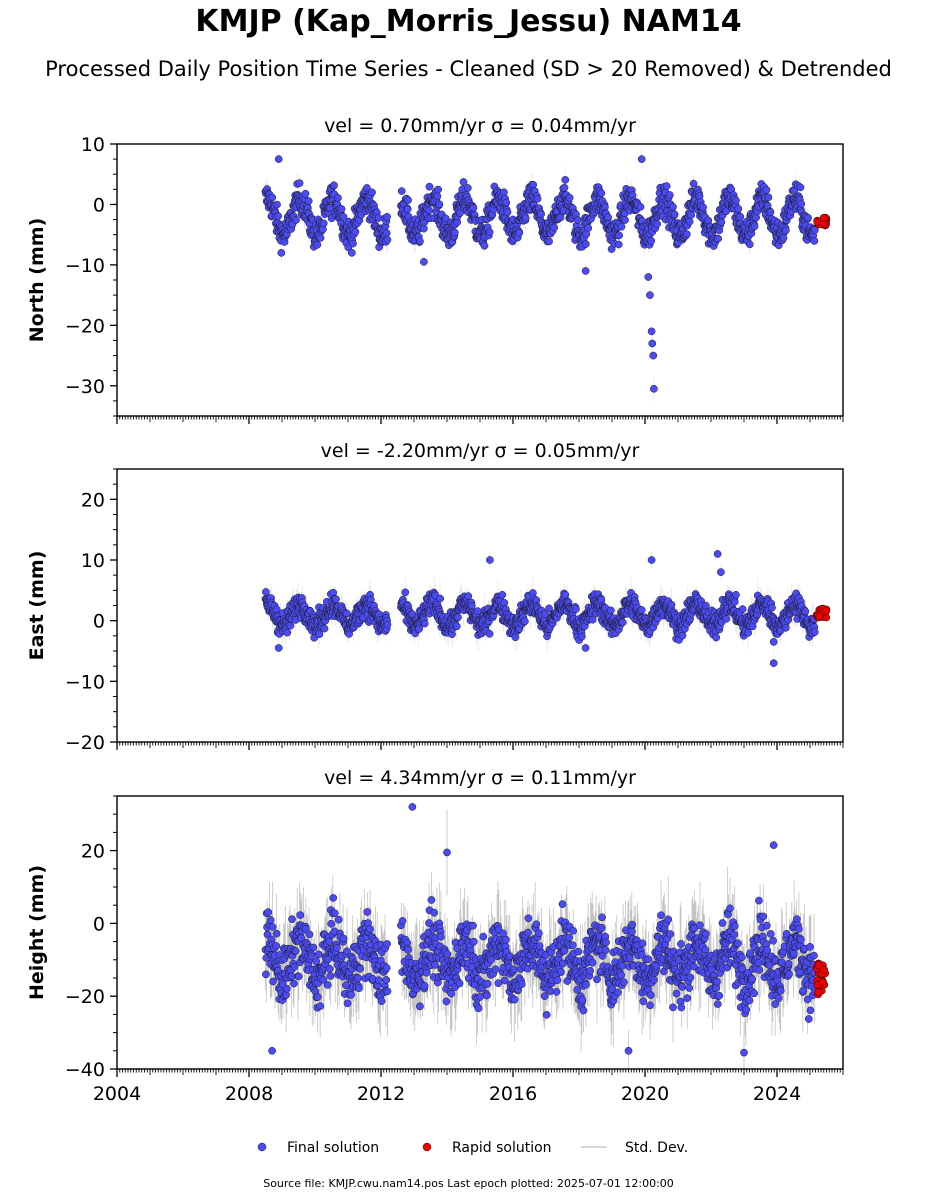  Describe the element at coordinates (480, 451) in the screenshot. I see `panel-title: vel = -2.20mm/yr σ = 0.05mm/yr` at that location.